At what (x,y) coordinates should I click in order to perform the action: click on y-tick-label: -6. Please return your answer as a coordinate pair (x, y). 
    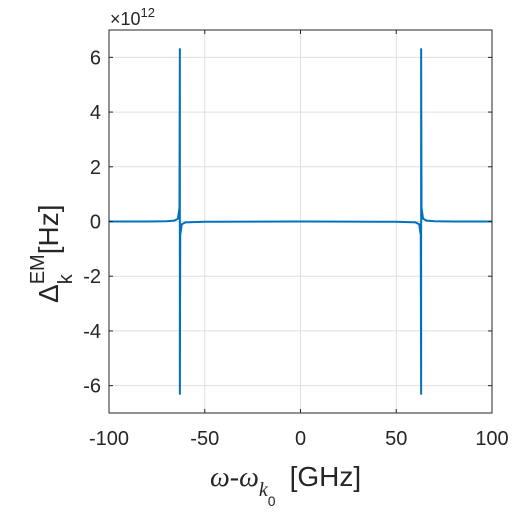
    Looking at the image, I should click on (92, 387).